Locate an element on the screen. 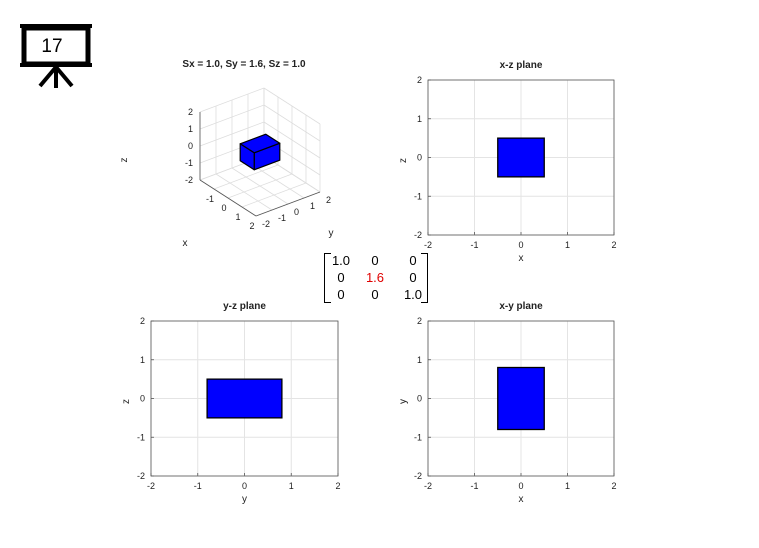 The width and height of the screenshot is (759, 548). z-tick-label: 2 is located at coordinates (190, 112).